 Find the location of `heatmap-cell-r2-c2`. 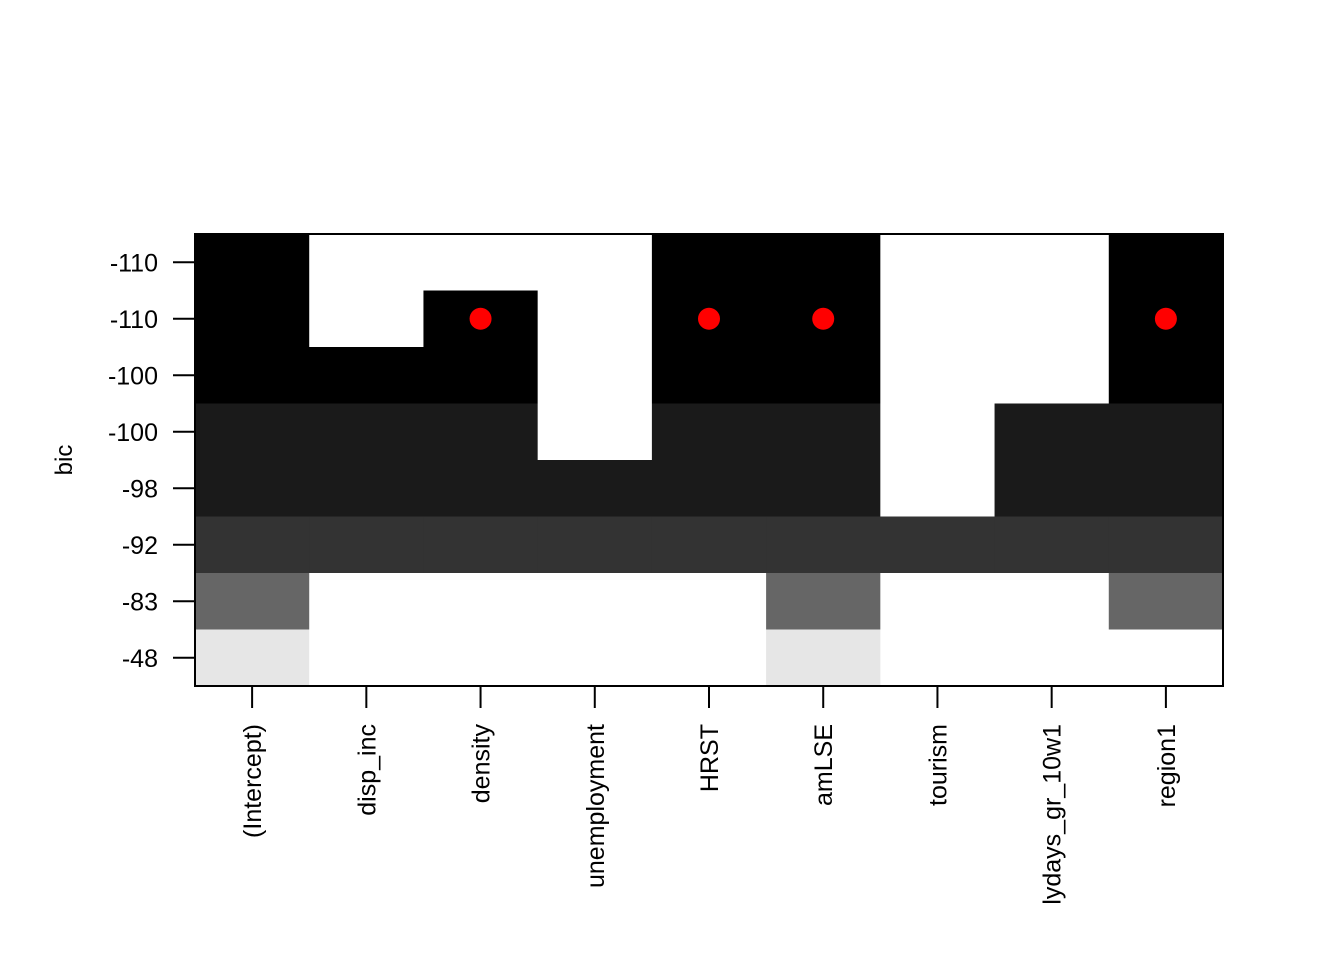

heatmap-cell-r2-c2 is located at coordinates (481, 376).